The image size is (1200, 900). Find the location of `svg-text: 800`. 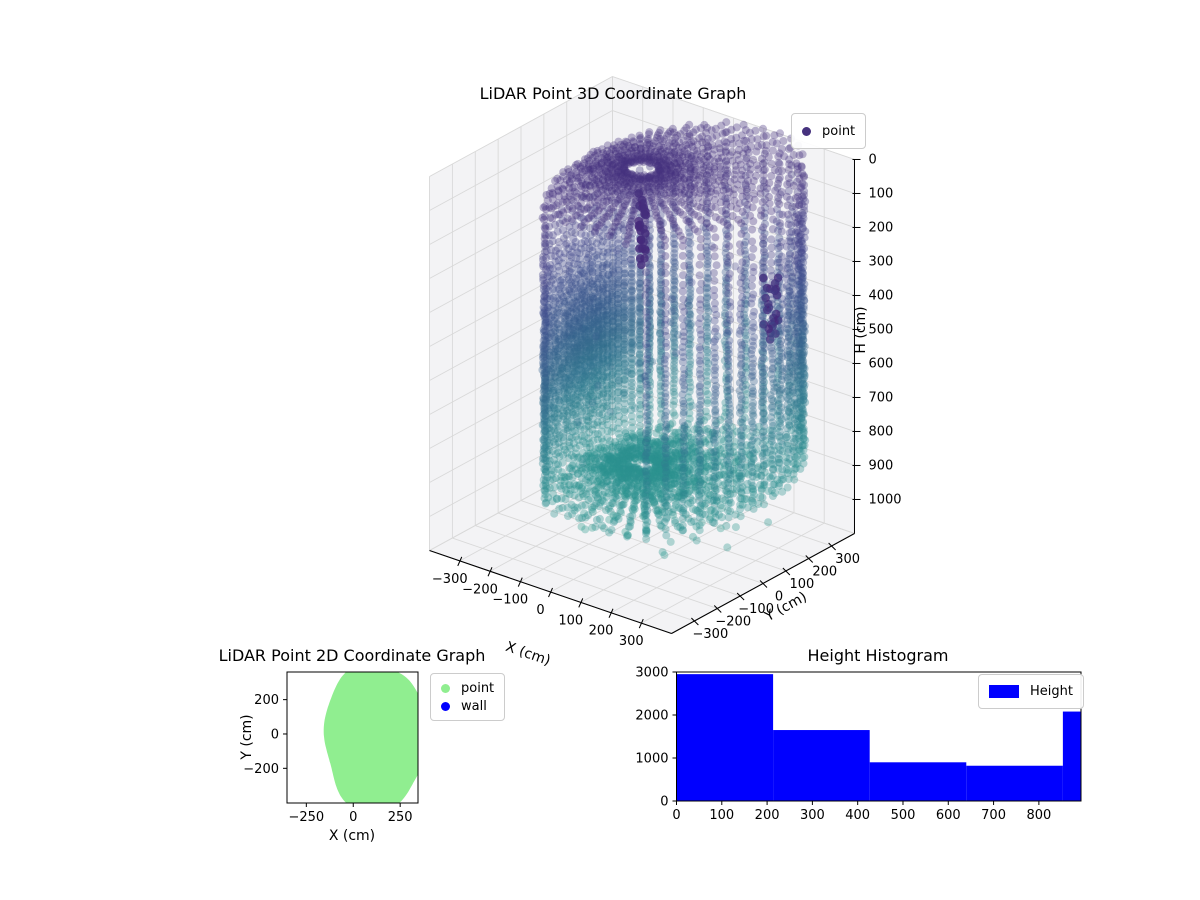

svg-text: 800 is located at coordinates (880, 431).